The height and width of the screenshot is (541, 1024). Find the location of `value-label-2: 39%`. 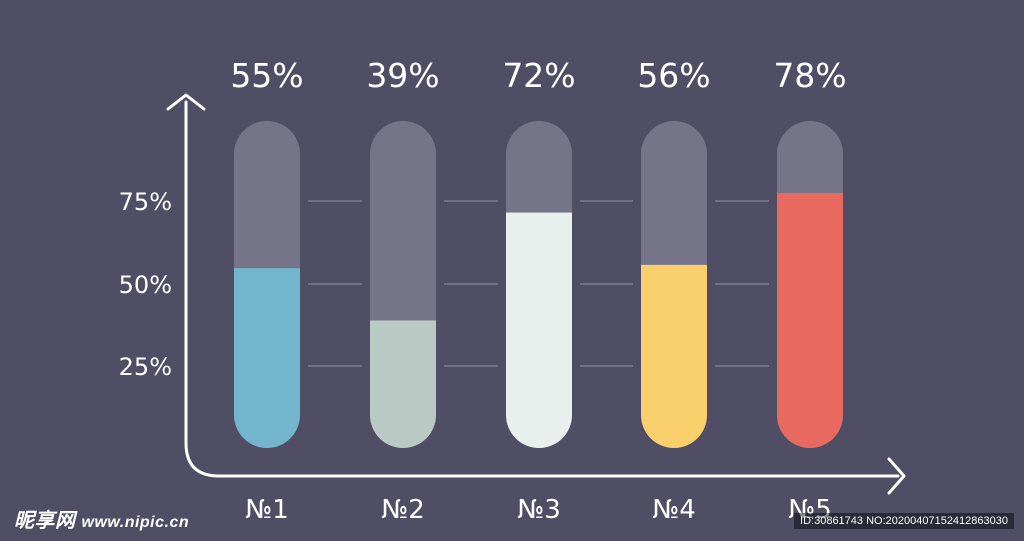

value-label-2: 39% is located at coordinates (402, 75).